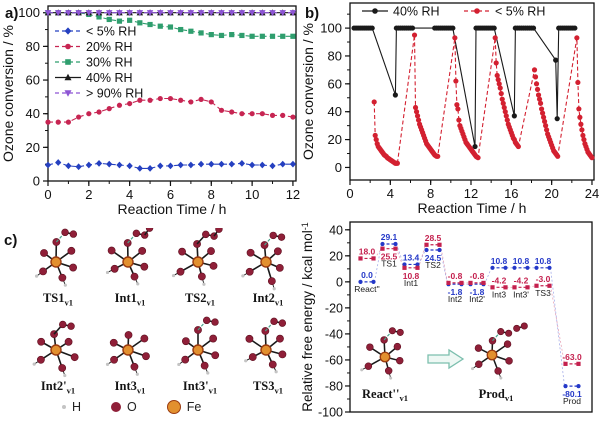  Describe the element at coordinates (464, 87) in the screenshot. I see `series-line` at that location.